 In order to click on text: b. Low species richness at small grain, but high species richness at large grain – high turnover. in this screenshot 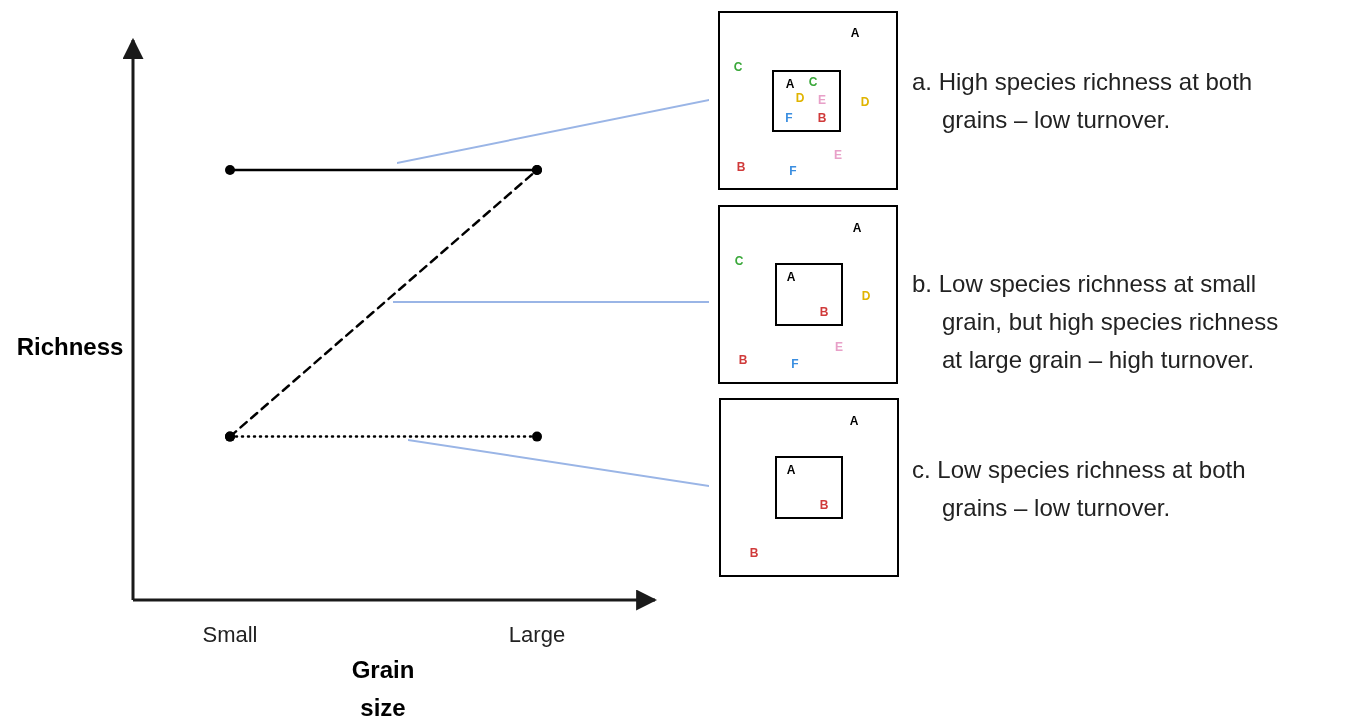, I will do `click(1095, 321)`.